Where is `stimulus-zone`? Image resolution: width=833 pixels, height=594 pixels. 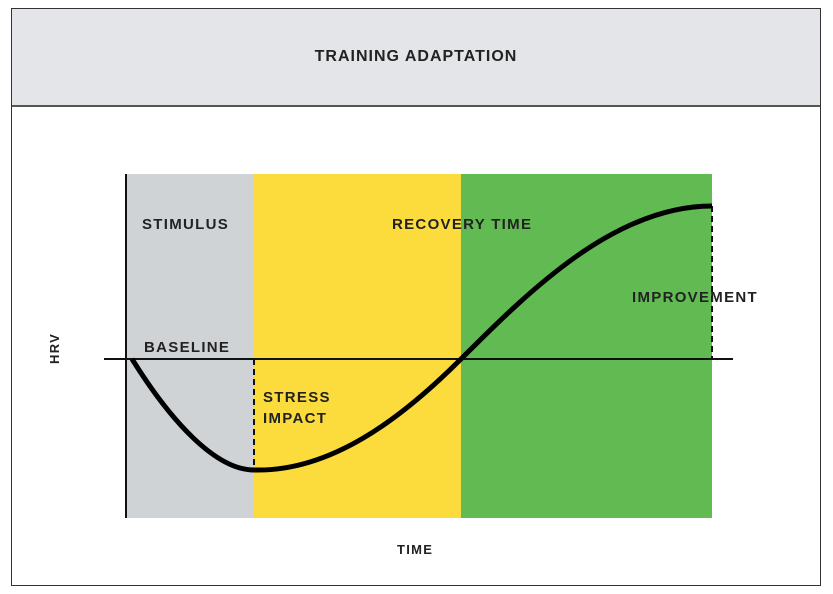
stimulus-zone is located at coordinates (190, 346).